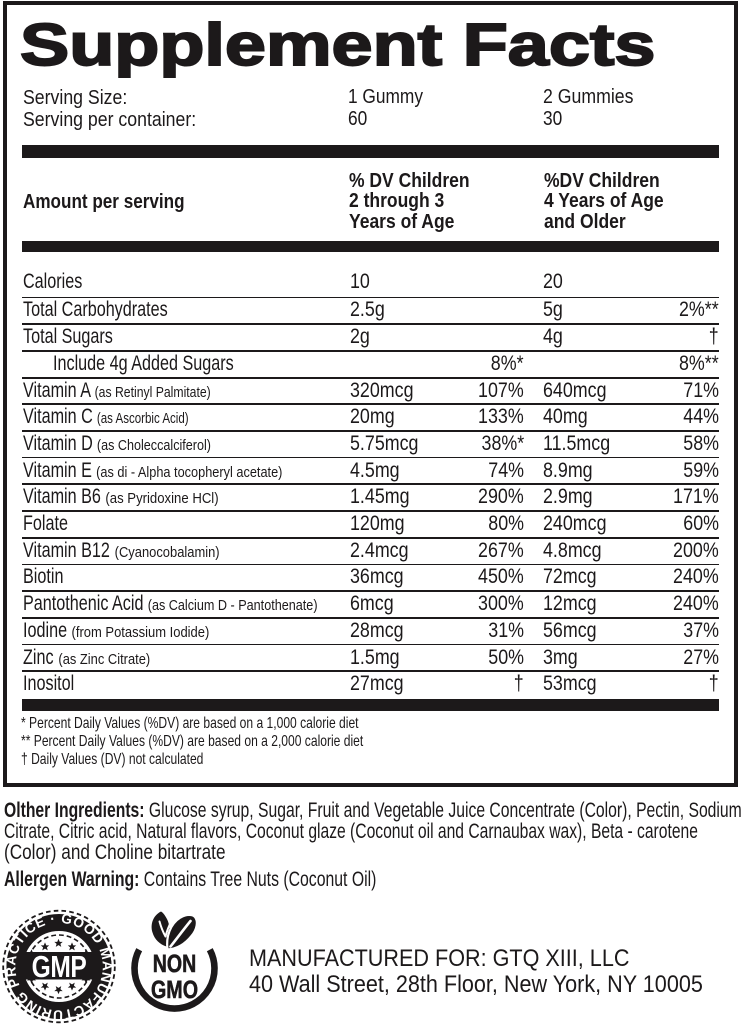 The image size is (742, 1024). I want to click on svg-text: NON, so click(175, 964).